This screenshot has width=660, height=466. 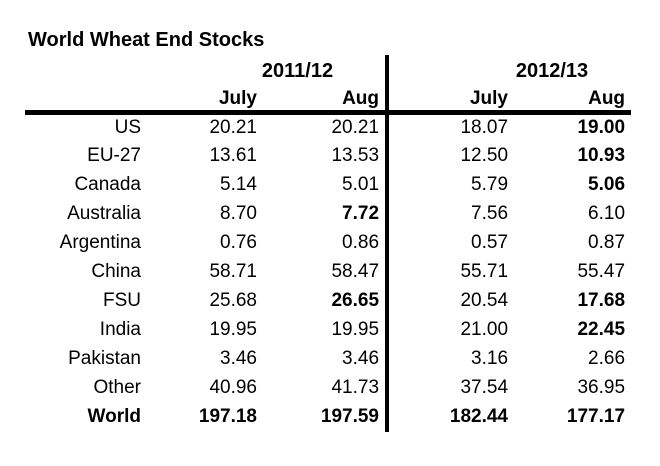 I want to click on row-label: India, so click(x=120, y=329).